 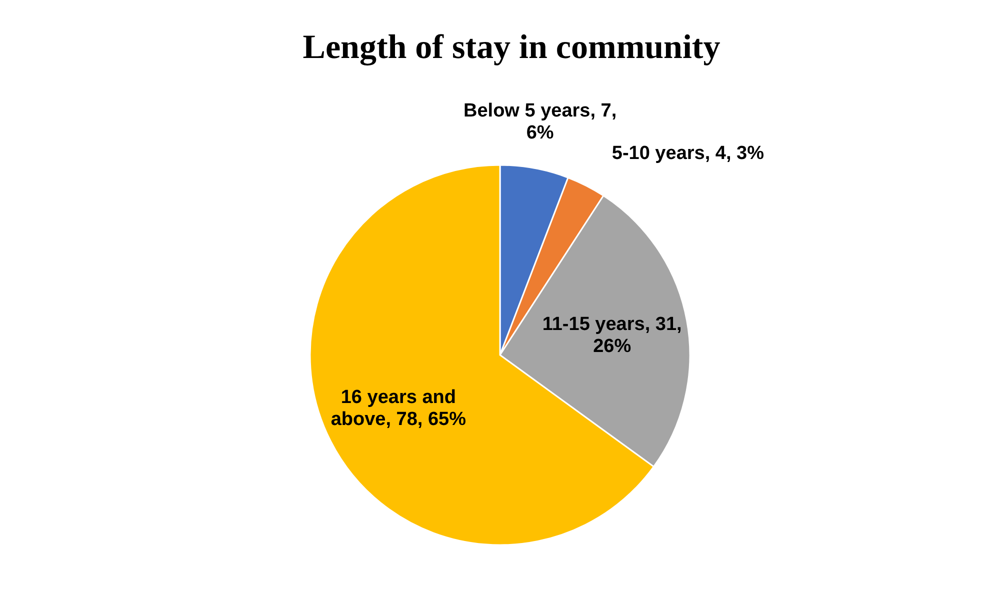 I want to click on slice-label: 11-15 years, 31, 26%, so click(x=612, y=336).